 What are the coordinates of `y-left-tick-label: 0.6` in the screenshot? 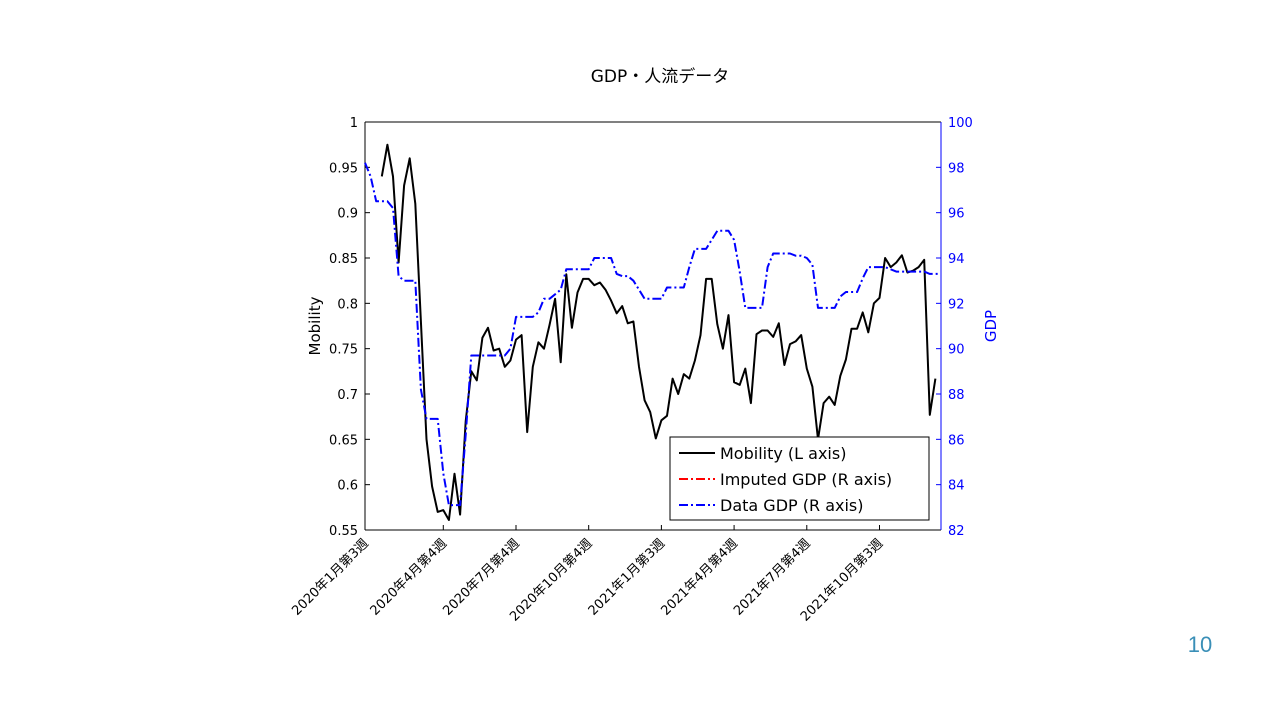 It's located at (347, 486).